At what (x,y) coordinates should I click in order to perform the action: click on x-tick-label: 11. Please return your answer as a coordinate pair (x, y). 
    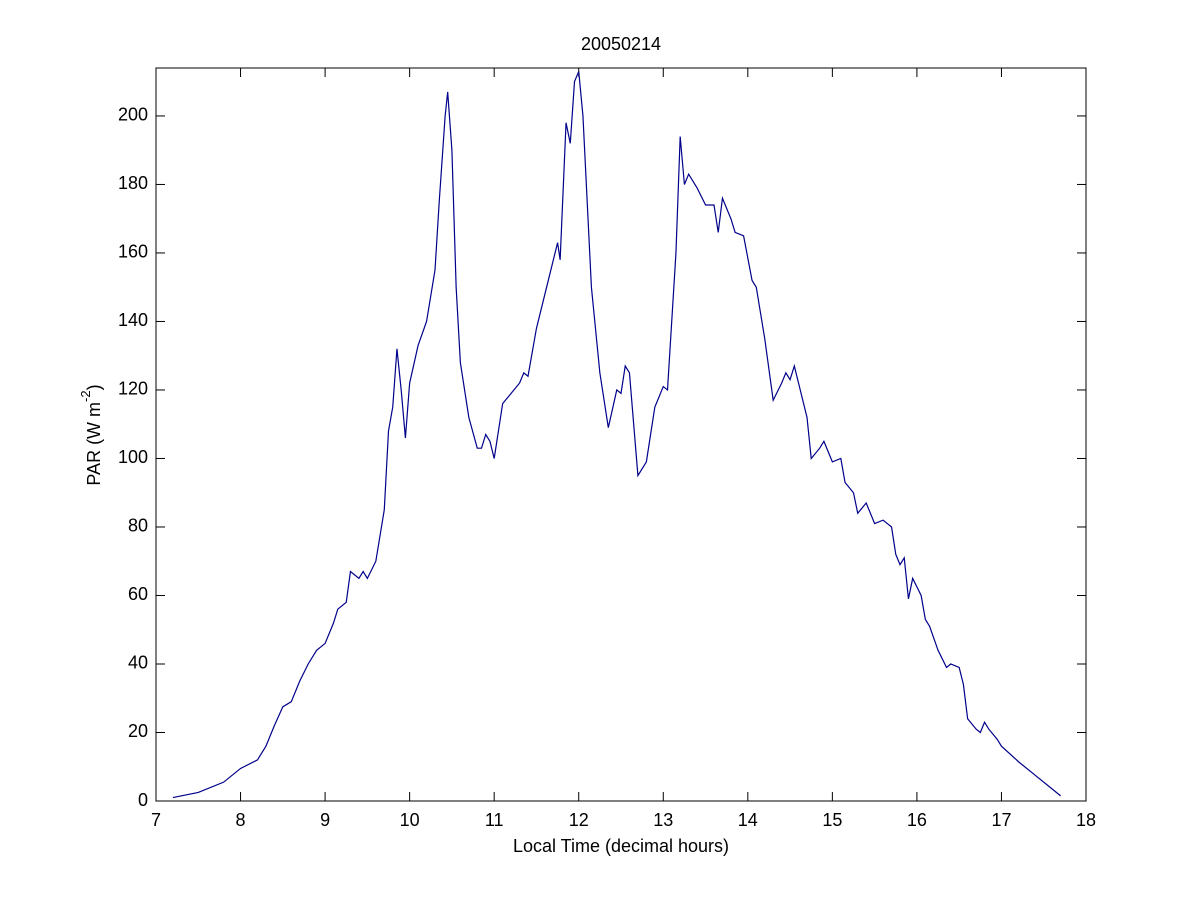
    Looking at the image, I should click on (494, 820).